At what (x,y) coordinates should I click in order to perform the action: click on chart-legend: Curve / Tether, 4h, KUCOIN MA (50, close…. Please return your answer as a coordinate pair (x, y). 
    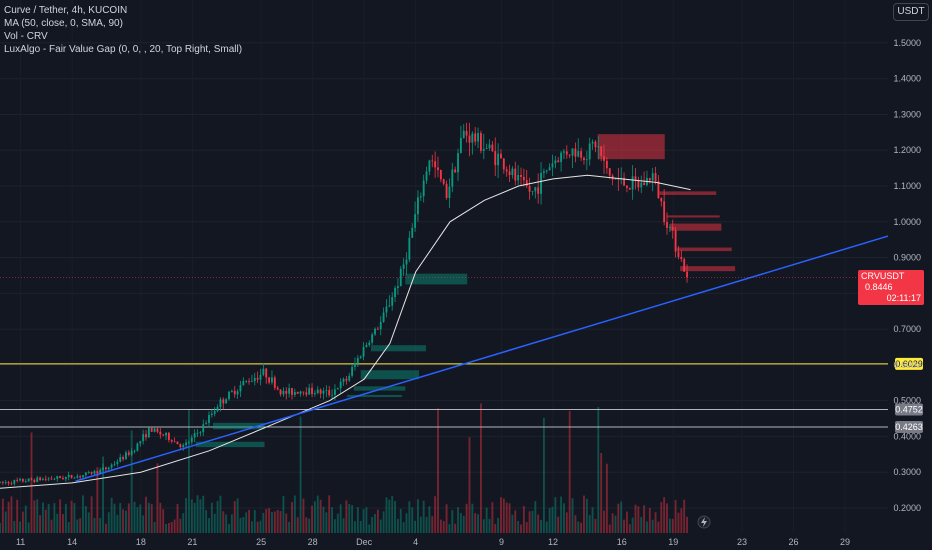
    Looking at the image, I should click on (123, 30).